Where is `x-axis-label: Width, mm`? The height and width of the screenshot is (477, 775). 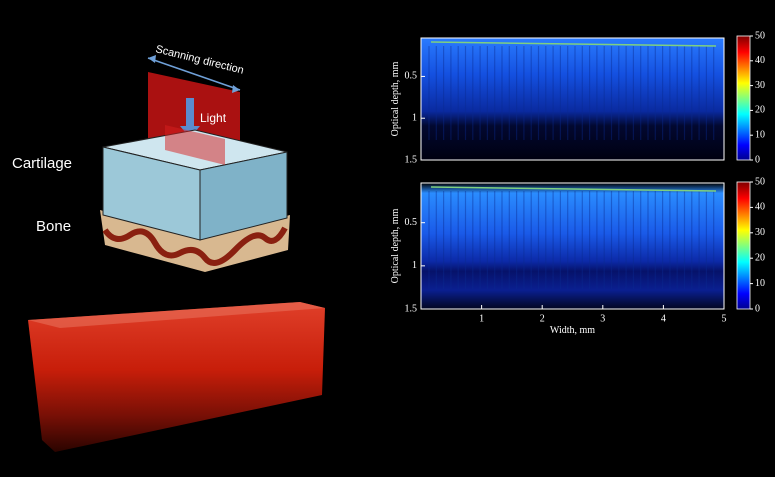
x-axis-label: Width, mm is located at coordinates (572, 330).